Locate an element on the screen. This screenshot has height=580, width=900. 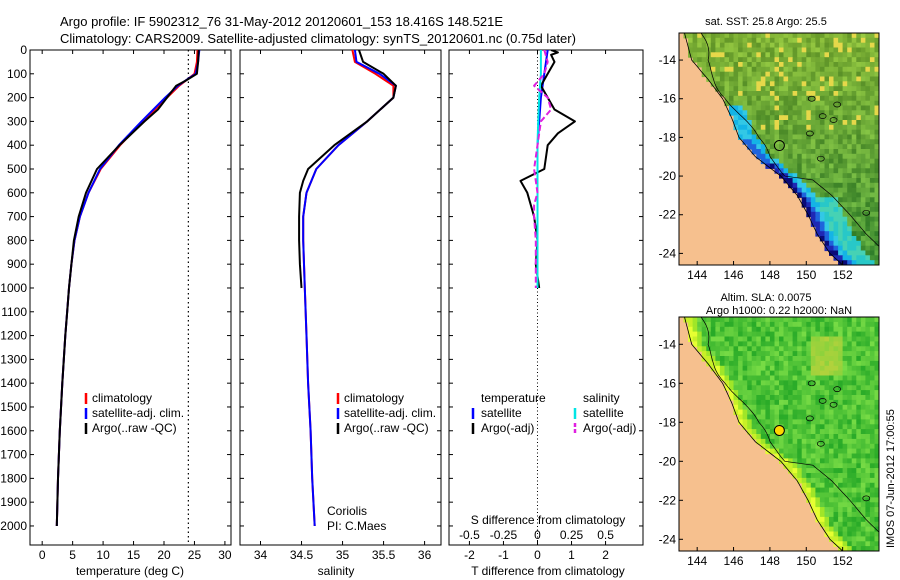
s-tick-label: 0.25 is located at coordinates (572, 535).